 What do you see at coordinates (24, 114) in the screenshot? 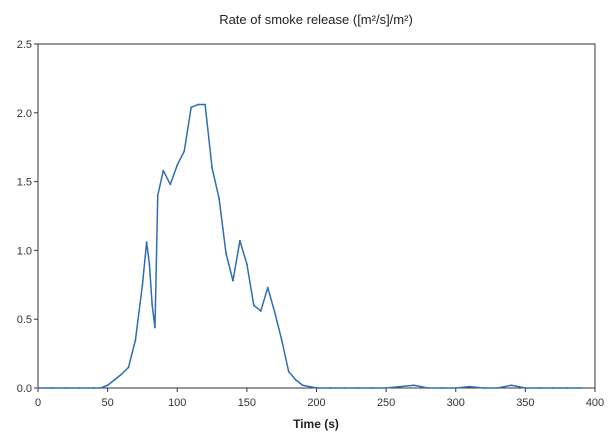
I see `y-tick-label: 2.0` at bounding box center [24, 114].